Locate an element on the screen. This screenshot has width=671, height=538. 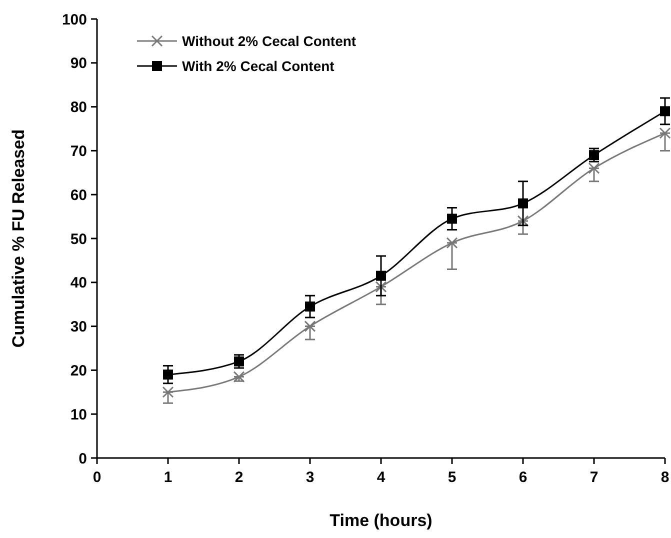
x-tick-label: 5 is located at coordinates (452, 477).